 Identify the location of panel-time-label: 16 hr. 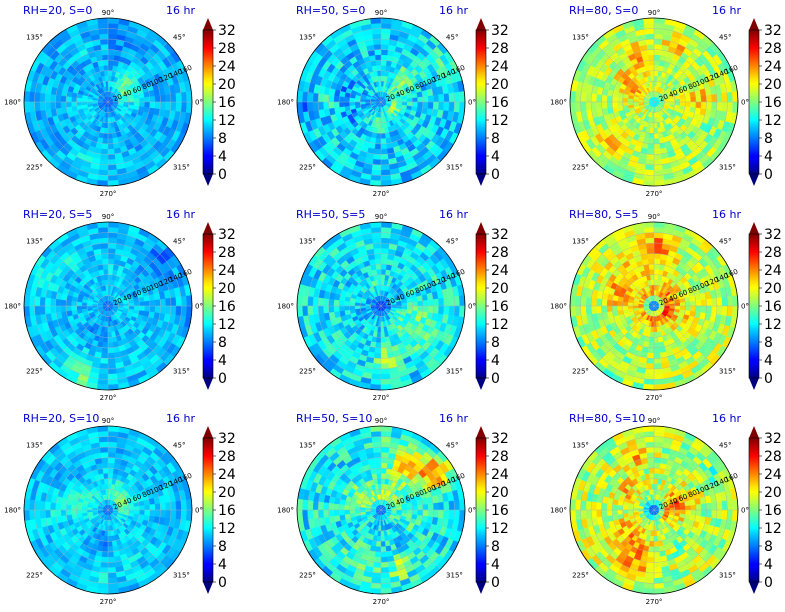
(453, 10).